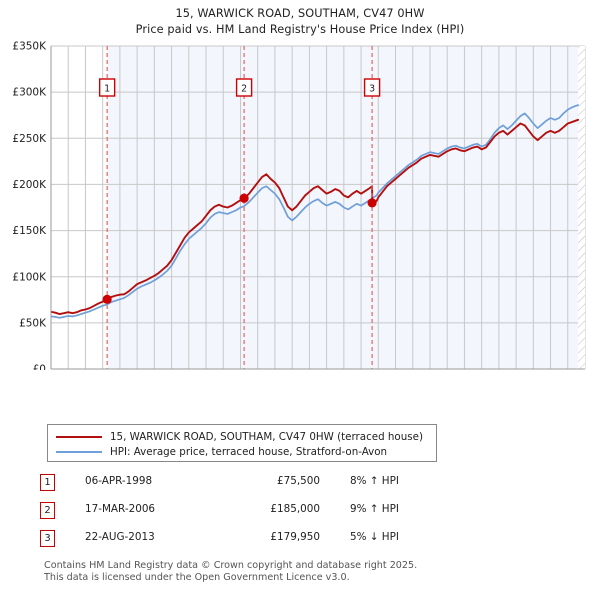 Image resolution: width=600 pixels, height=590 pixels. Describe the element at coordinates (29, 139) in the screenshot. I see `y-tick-5: £250K` at that location.